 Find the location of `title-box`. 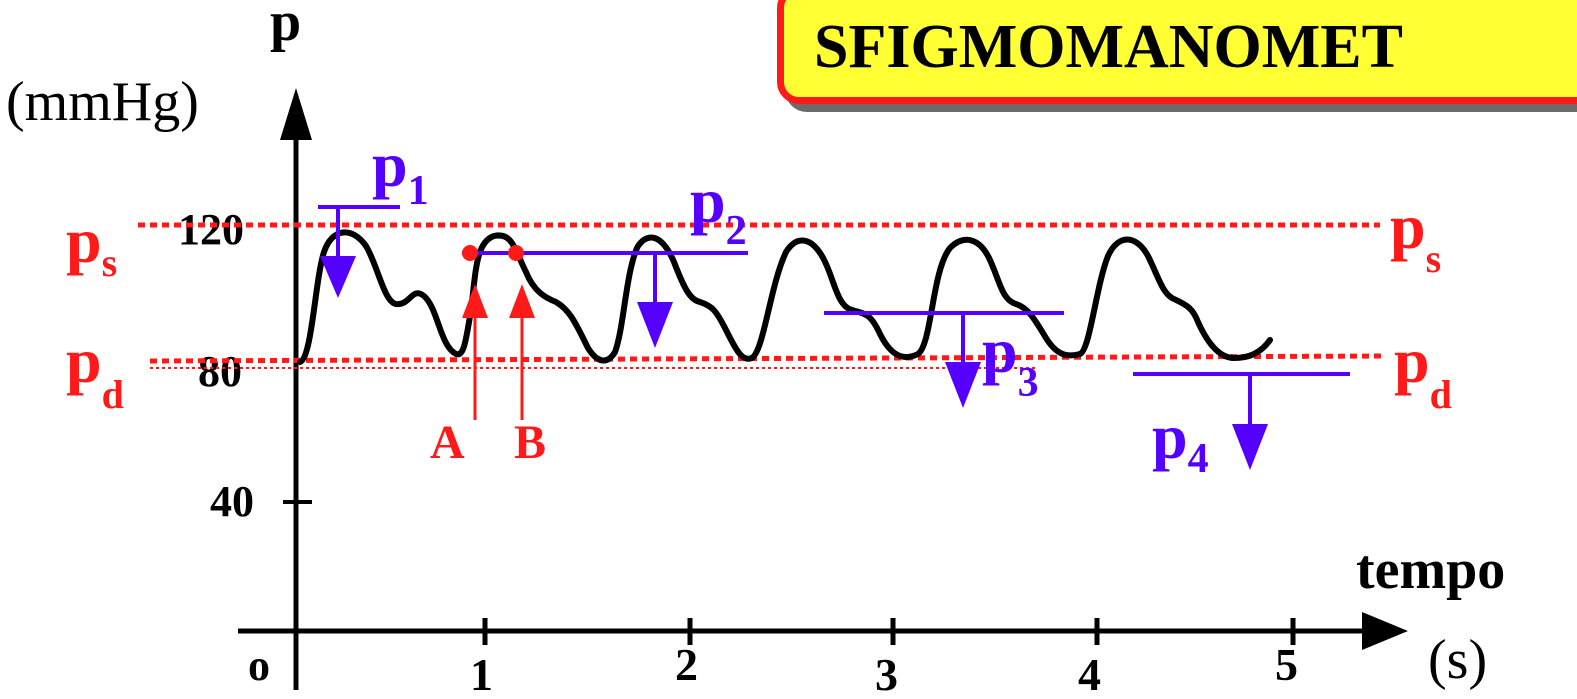

title-box is located at coordinates (1177, 52).